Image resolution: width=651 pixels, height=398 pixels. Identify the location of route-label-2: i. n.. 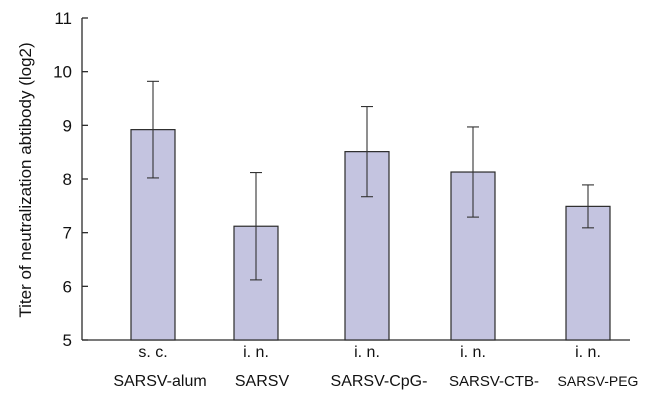
(367, 352).